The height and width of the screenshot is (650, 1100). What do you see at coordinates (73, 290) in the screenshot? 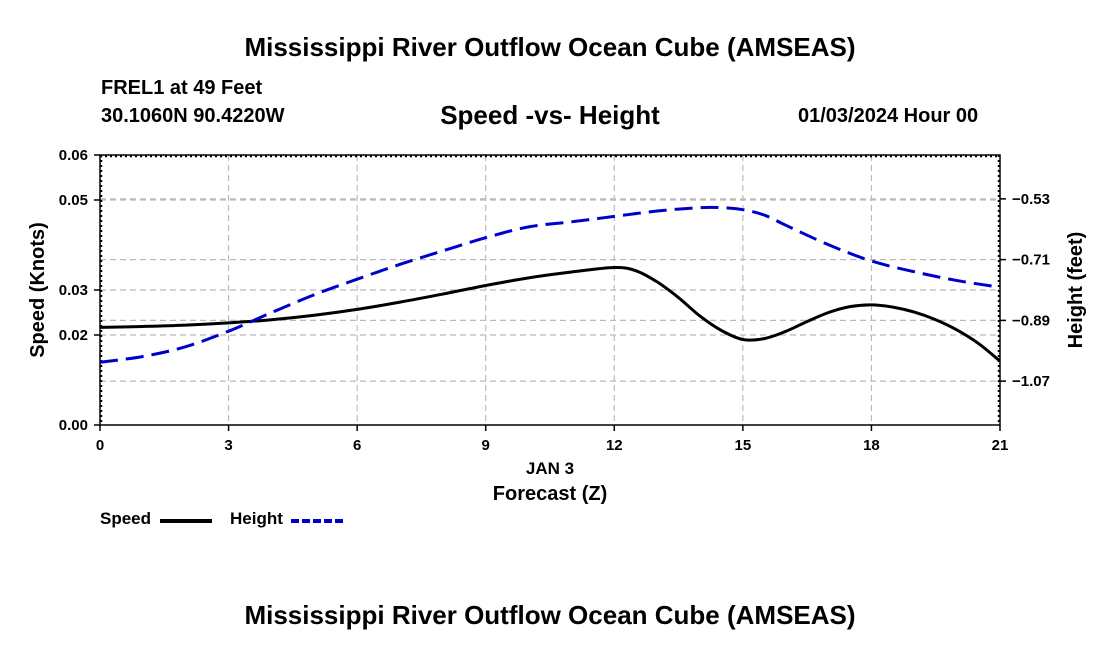
I see `y-tick-label: 0.03` at bounding box center [73, 290].